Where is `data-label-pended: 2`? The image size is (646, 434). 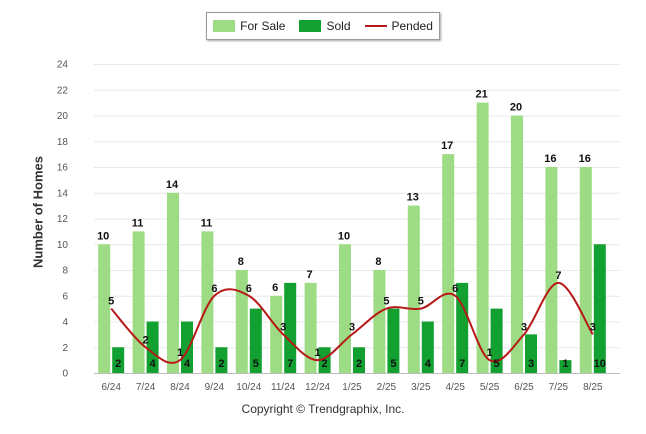 data-label-pended: 2 is located at coordinates (146, 340).